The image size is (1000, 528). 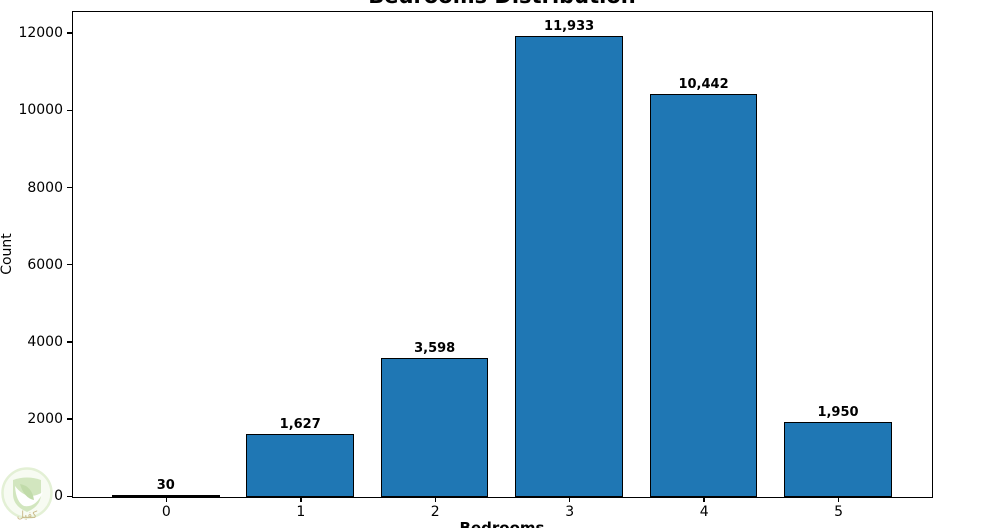 I want to click on y-tick-label: 10000, so click(x=40, y=110).